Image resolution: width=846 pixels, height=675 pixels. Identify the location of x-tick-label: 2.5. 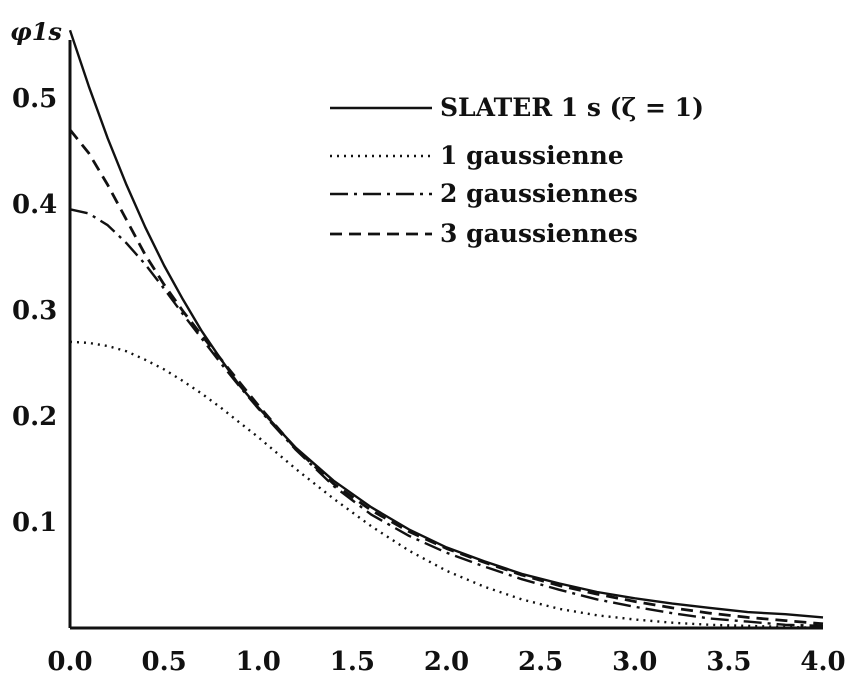
(540, 661).